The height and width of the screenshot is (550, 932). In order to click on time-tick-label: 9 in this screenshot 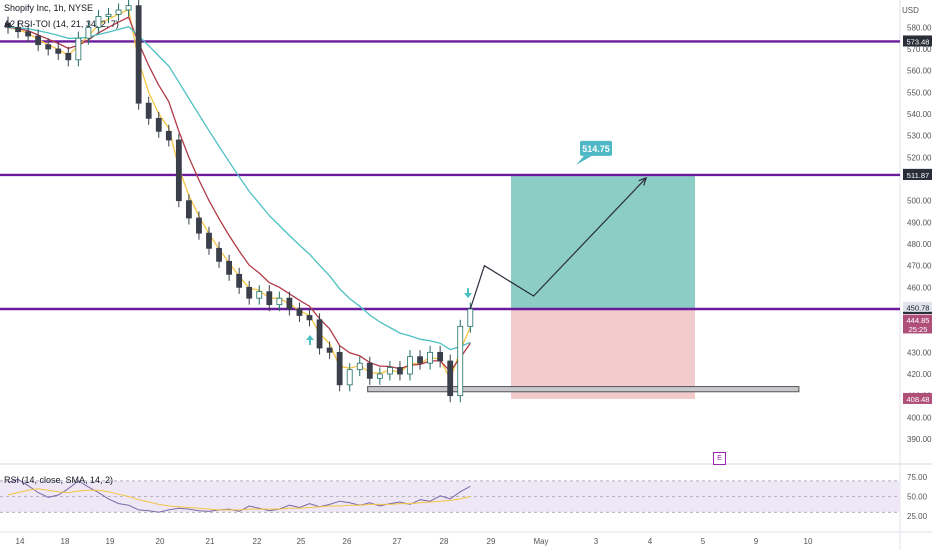, I will do `click(756, 541)`.